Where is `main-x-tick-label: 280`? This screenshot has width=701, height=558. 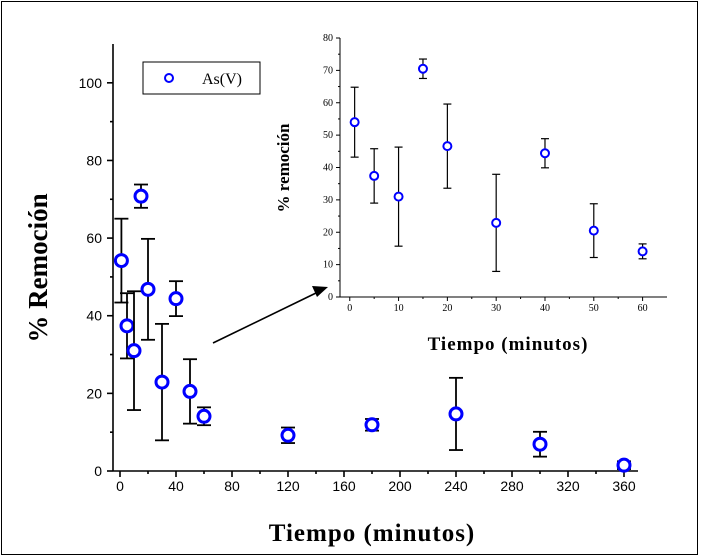 main-x-tick-label: 280 is located at coordinates (512, 486).